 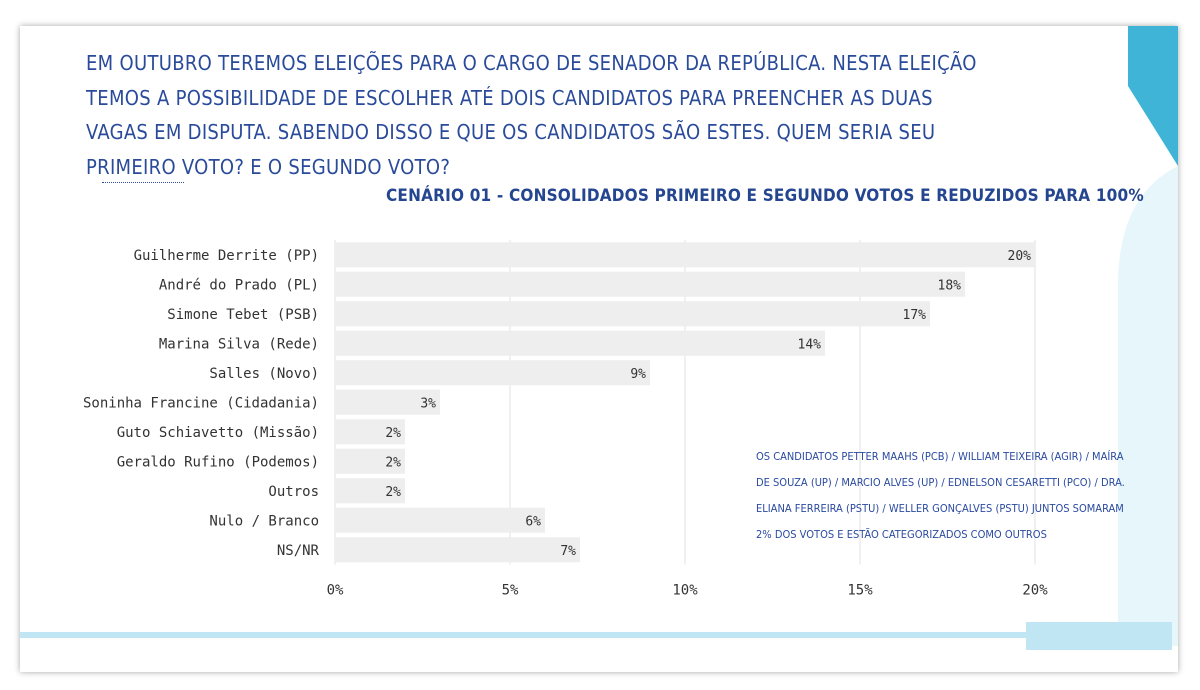 What do you see at coordinates (143, 182) in the screenshot?
I see `dotted-divider` at bounding box center [143, 182].